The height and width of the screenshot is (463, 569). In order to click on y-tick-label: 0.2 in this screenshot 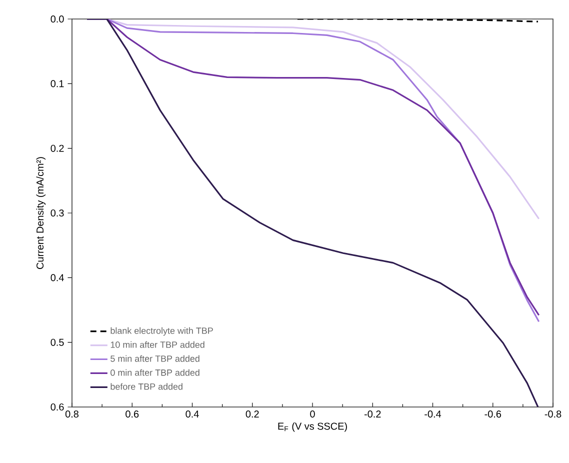, I will do `click(57, 148)`.